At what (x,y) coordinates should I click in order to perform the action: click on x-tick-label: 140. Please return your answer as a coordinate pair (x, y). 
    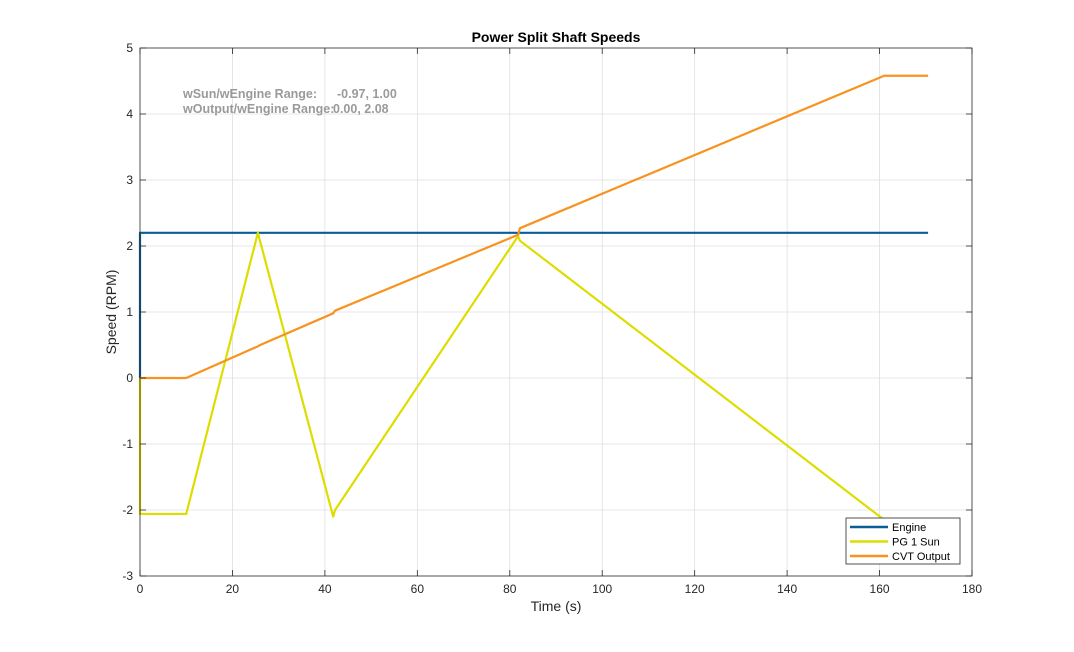
    Looking at the image, I should click on (787, 589).